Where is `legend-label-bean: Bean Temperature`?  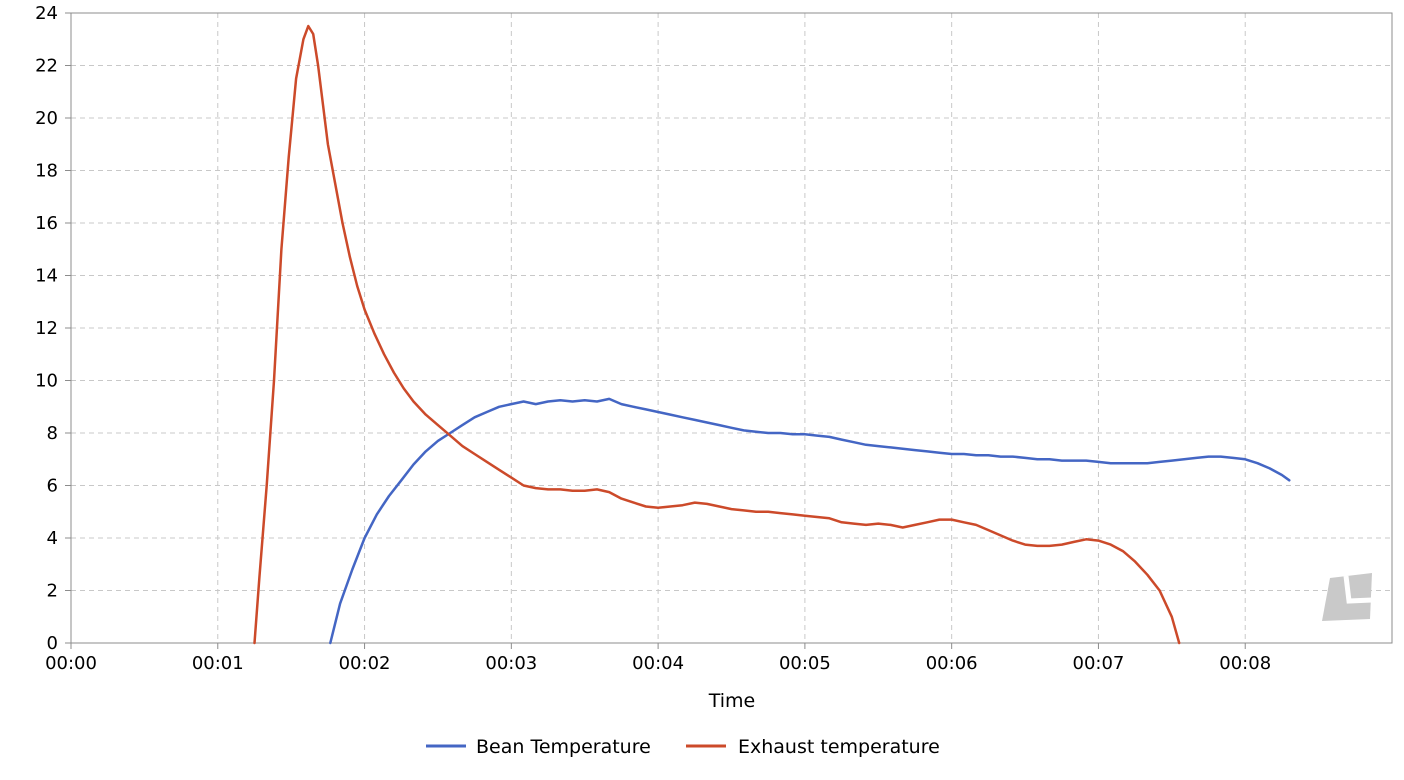 legend-label-bean: Bean Temperature is located at coordinates (563, 747).